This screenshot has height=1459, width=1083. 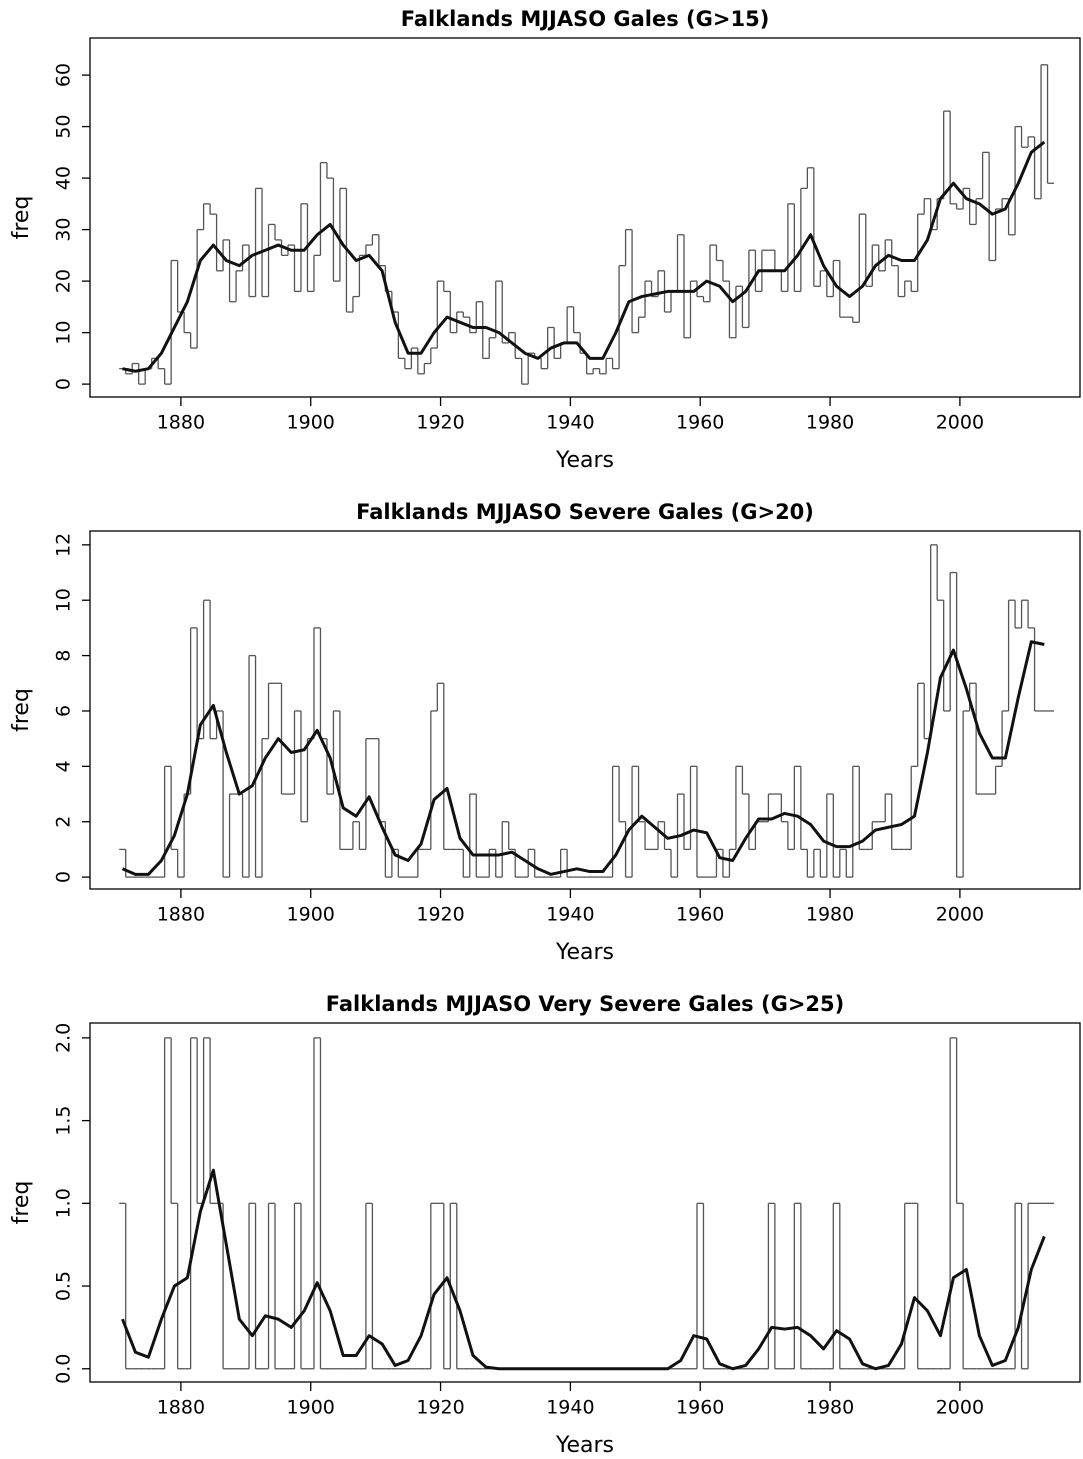 What do you see at coordinates (64, 711) in the screenshot?
I see `y-tick-label: 6` at bounding box center [64, 711].